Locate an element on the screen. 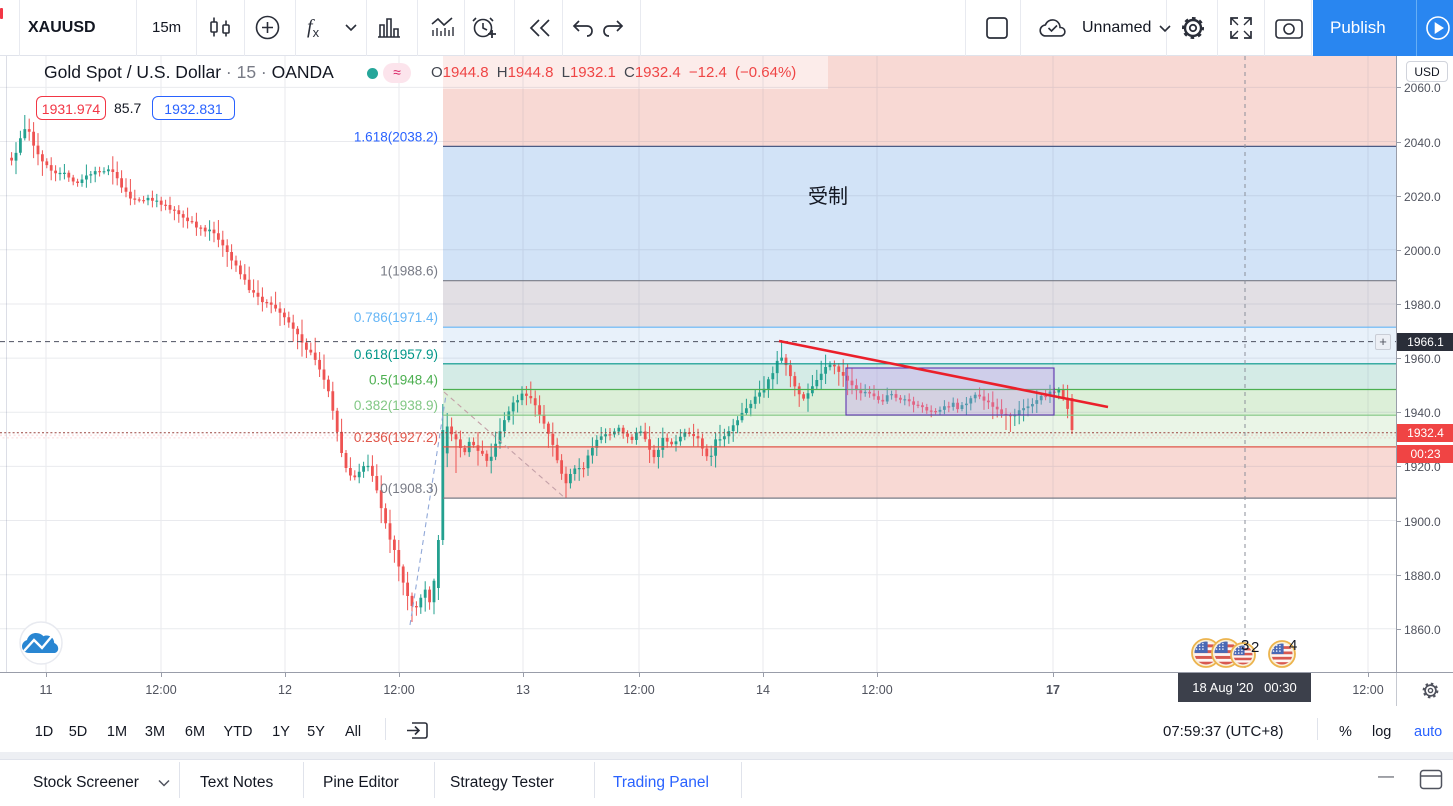 The image size is (1453, 806). svg-text: 0.5(1948.4) is located at coordinates (403, 380).